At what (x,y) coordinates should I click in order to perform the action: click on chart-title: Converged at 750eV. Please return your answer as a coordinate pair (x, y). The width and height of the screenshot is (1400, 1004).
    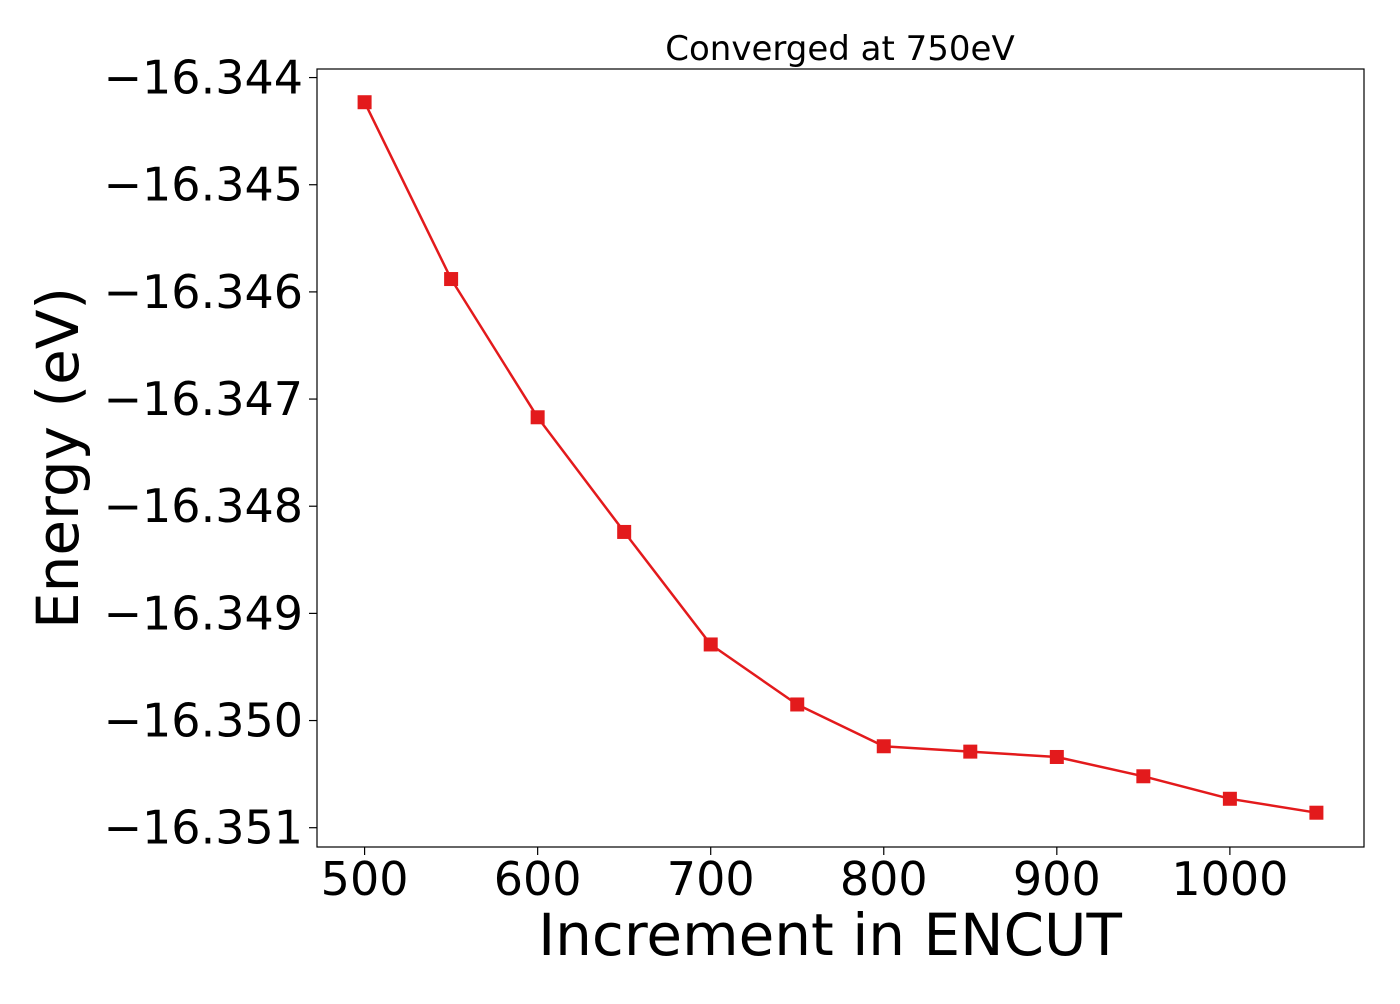
    Looking at the image, I should click on (839, 49).